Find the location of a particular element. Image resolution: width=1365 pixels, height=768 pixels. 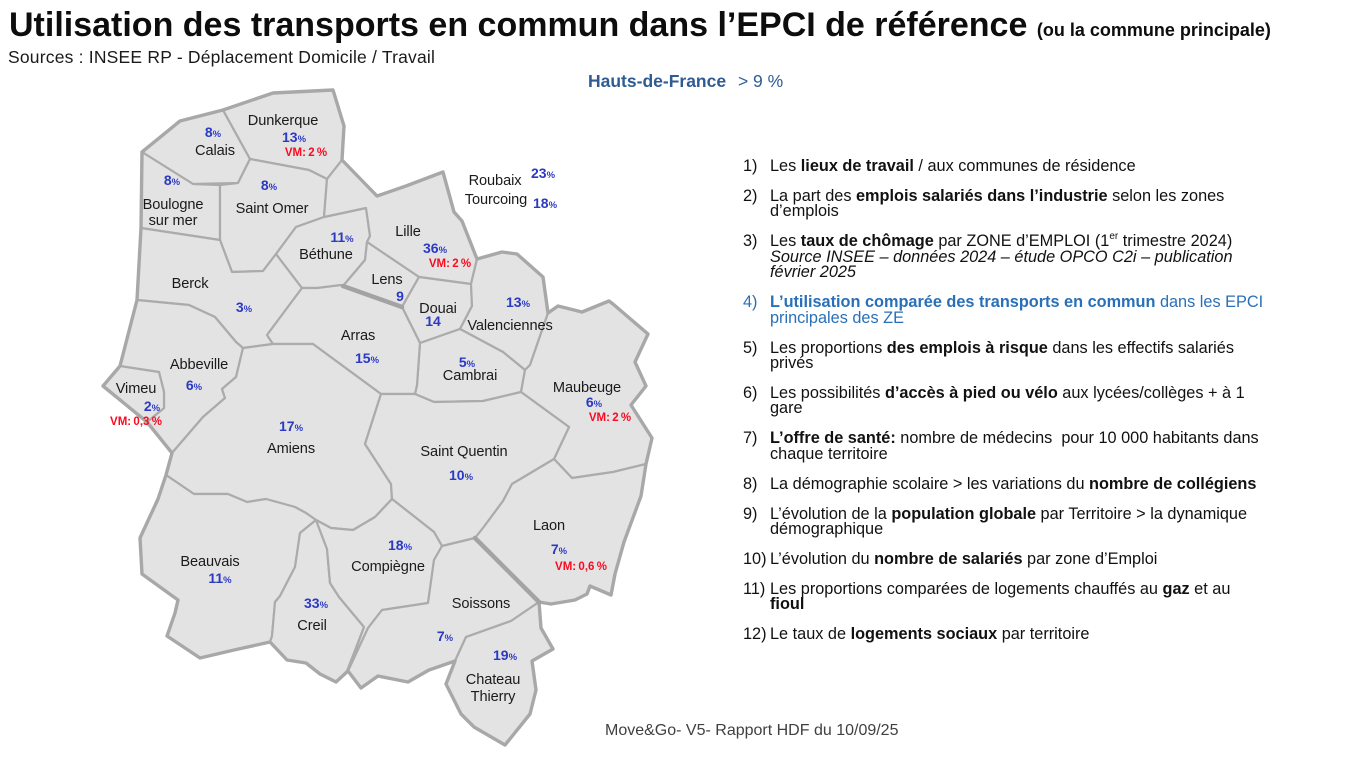

svg-text: Soissons is located at coordinates (481, 604).